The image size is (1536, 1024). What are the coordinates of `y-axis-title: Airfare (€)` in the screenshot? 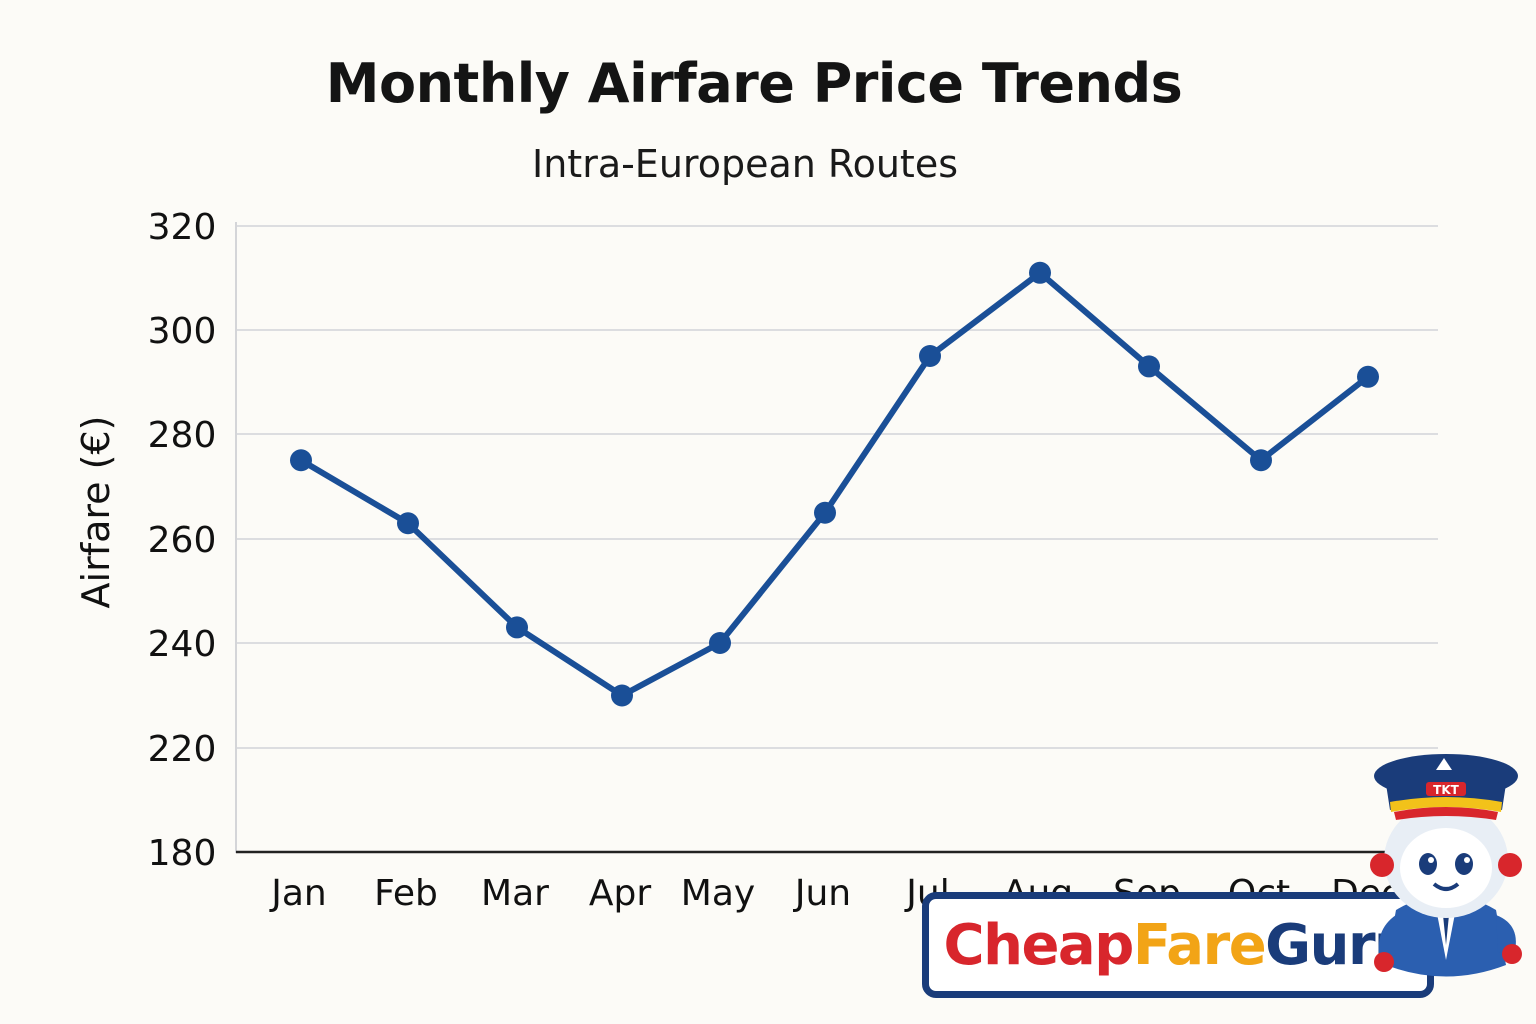 It's located at (96, 512).